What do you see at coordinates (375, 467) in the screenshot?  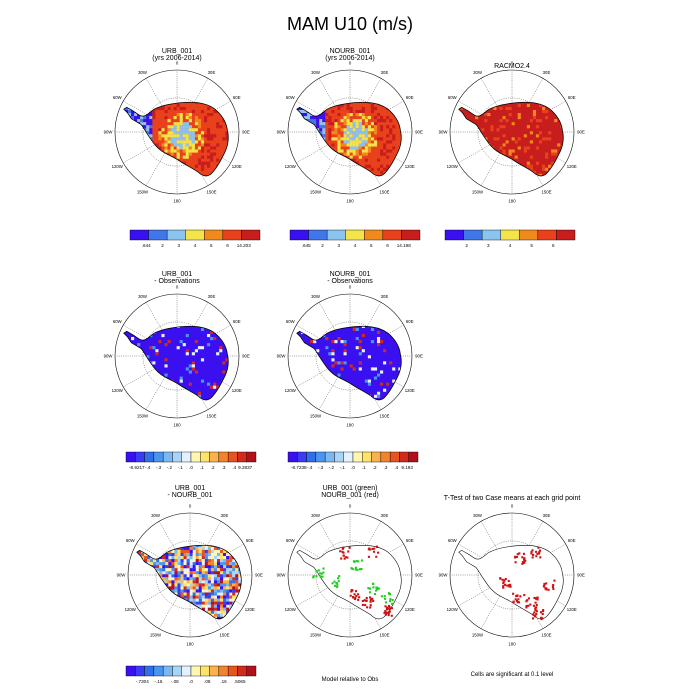 I see `colorbar-tick-label: .2` at bounding box center [375, 467].